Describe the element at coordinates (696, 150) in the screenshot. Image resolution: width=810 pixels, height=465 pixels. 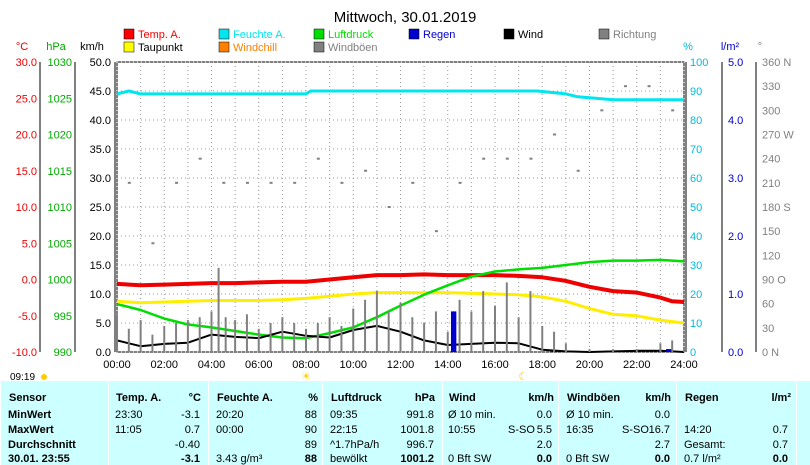
I see `tick-label-hum: 70` at that location.